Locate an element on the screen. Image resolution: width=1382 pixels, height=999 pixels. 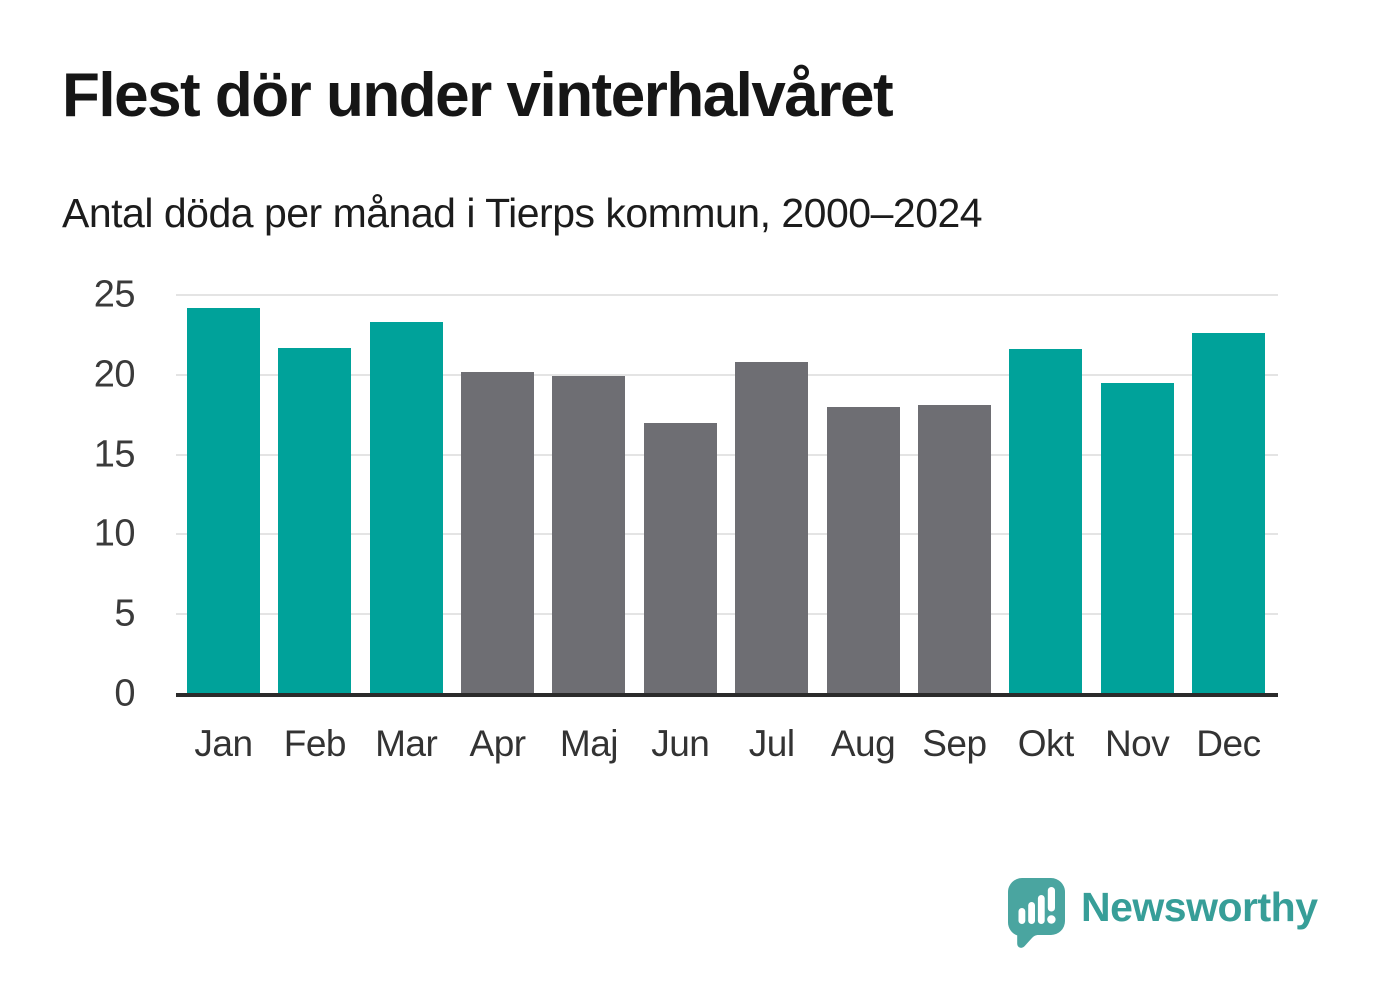
bar-dec is located at coordinates (1228, 513).